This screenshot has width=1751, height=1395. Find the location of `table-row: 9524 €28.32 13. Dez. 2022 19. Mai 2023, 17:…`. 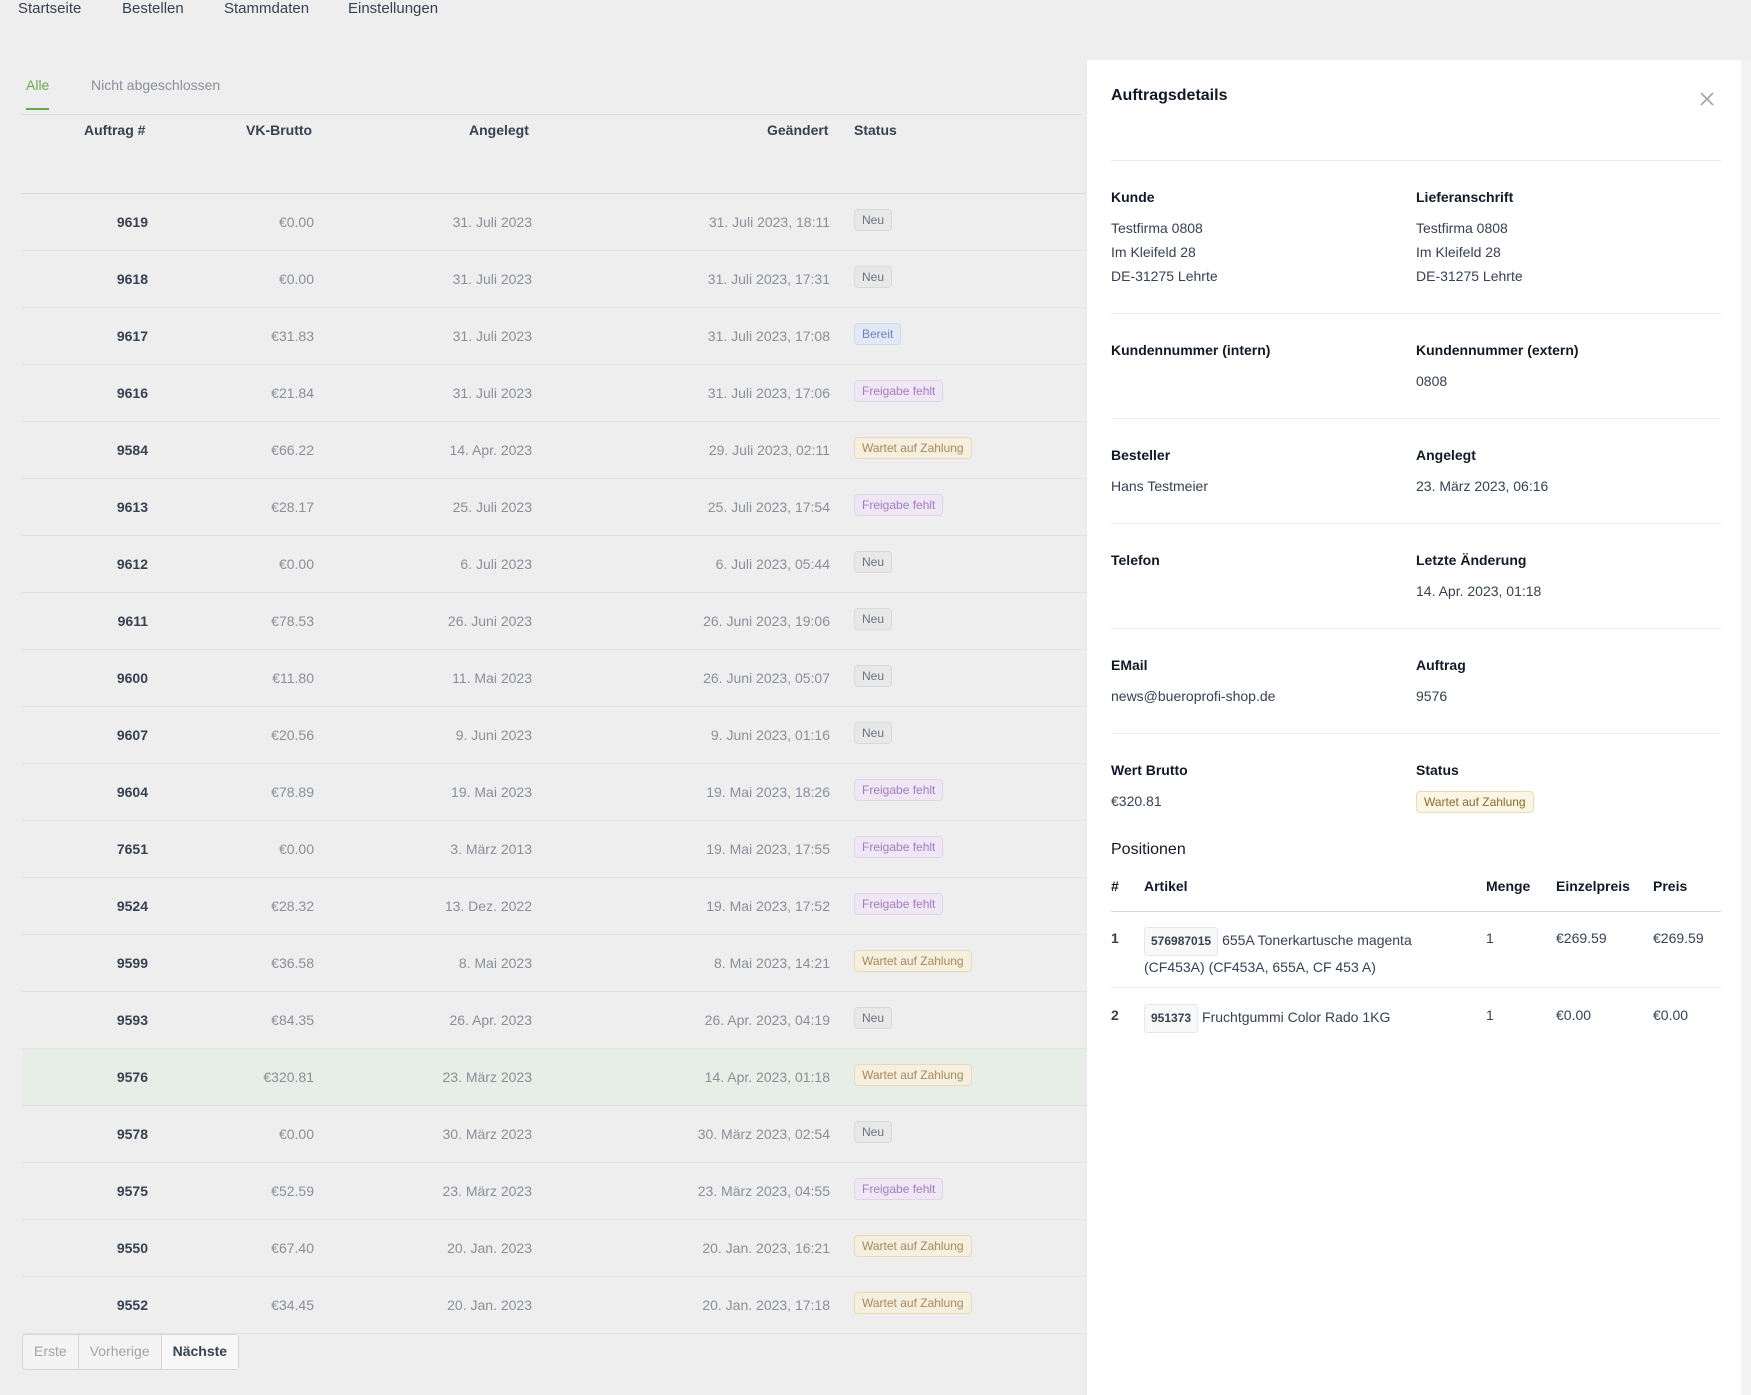

table-row: 9524 €28.32 13. Dez. 2022 19. Mai 2023, 17:… is located at coordinates (554, 906).